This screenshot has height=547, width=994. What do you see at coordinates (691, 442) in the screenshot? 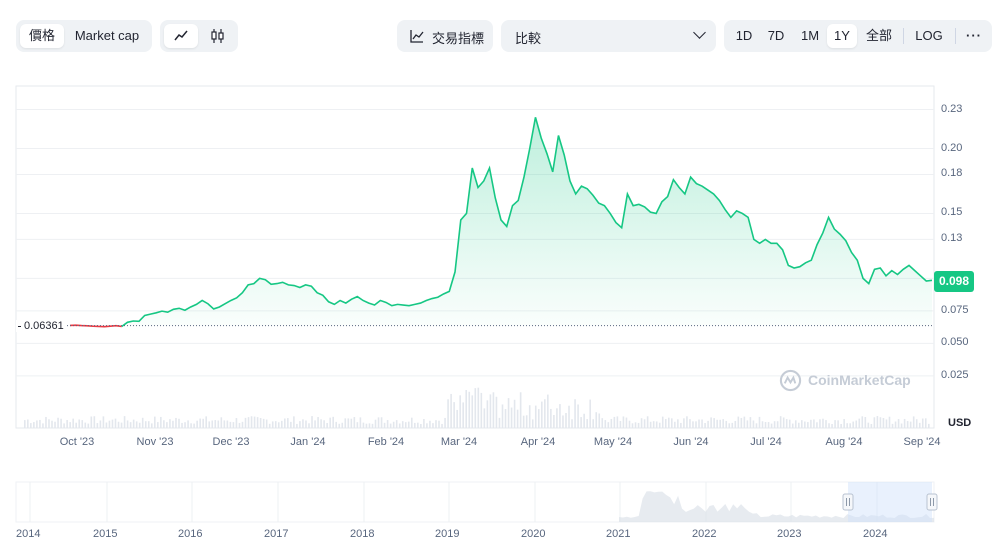
I see `x-tick-label: Jun '24` at bounding box center [691, 442].